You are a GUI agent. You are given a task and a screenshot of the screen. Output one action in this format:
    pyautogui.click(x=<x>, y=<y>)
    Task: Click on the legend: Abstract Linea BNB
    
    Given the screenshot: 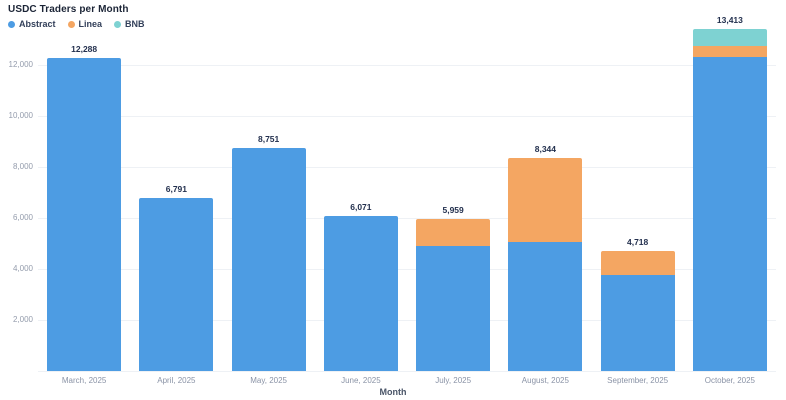 What is the action you would take?
    pyautogui.click(x=76, y=24)
    